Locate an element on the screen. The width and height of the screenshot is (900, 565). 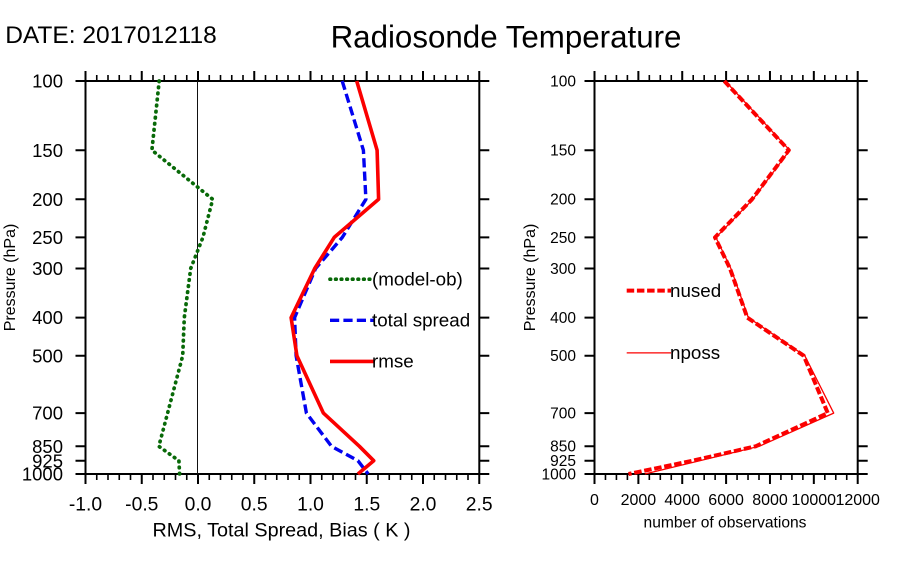
svg-text: 0.5 is located at coordinates (254, 505).